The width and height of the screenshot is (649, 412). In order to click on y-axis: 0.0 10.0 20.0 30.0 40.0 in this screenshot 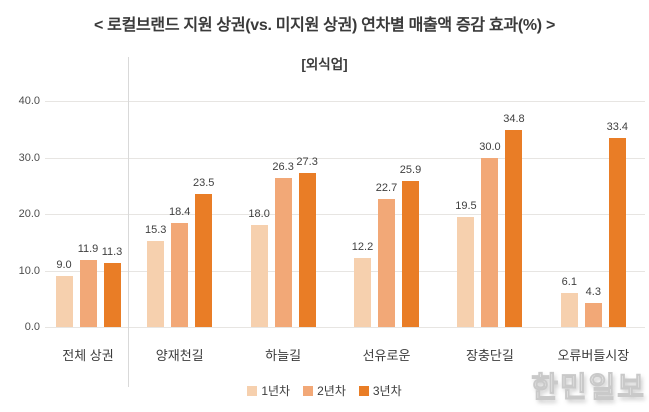, I will do `click(20, 214)`.